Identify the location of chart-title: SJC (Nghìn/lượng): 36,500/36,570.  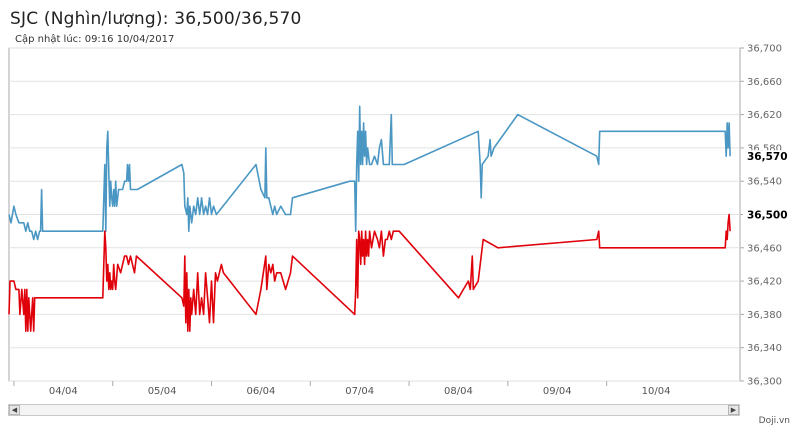
(156, 19).